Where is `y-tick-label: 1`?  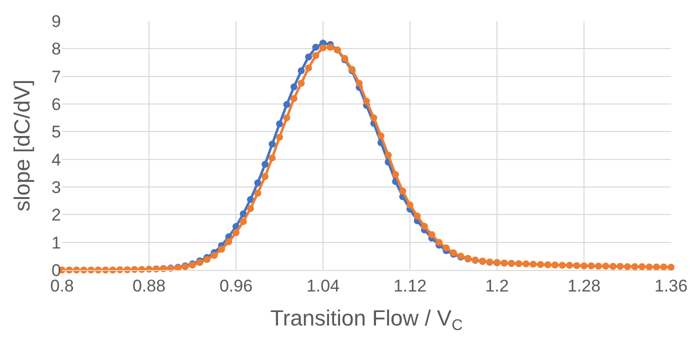 y-tick-label: 1 is located at coordinates (56, 242).